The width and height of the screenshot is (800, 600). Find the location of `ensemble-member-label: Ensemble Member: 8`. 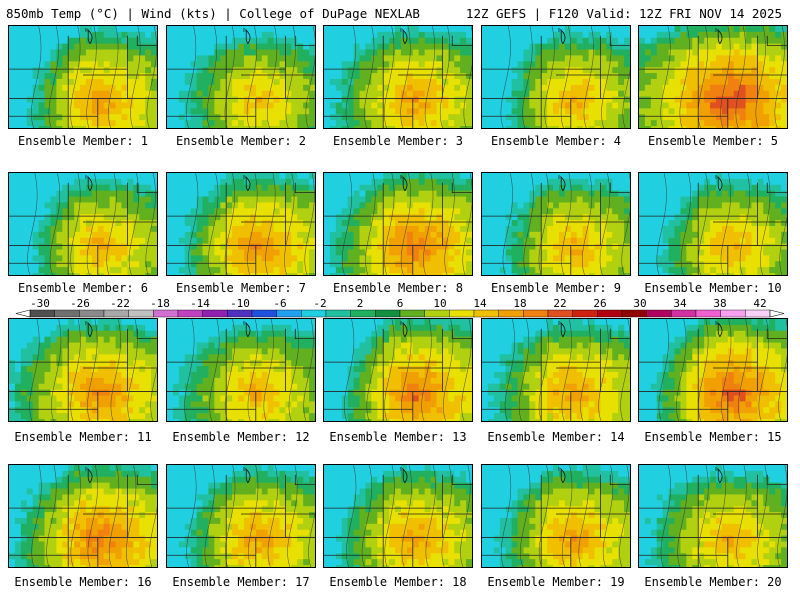

ensemble-member-label: Ensemble Member: 8 is located at coordinates (398, 288).